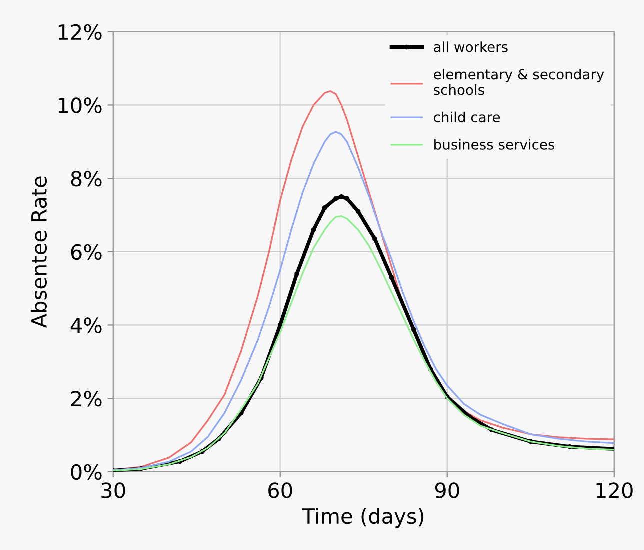  What do you see at coordinates (467, 117) in the screenshot?
I see `legend-label: child care` at bounding box center [467, 117].